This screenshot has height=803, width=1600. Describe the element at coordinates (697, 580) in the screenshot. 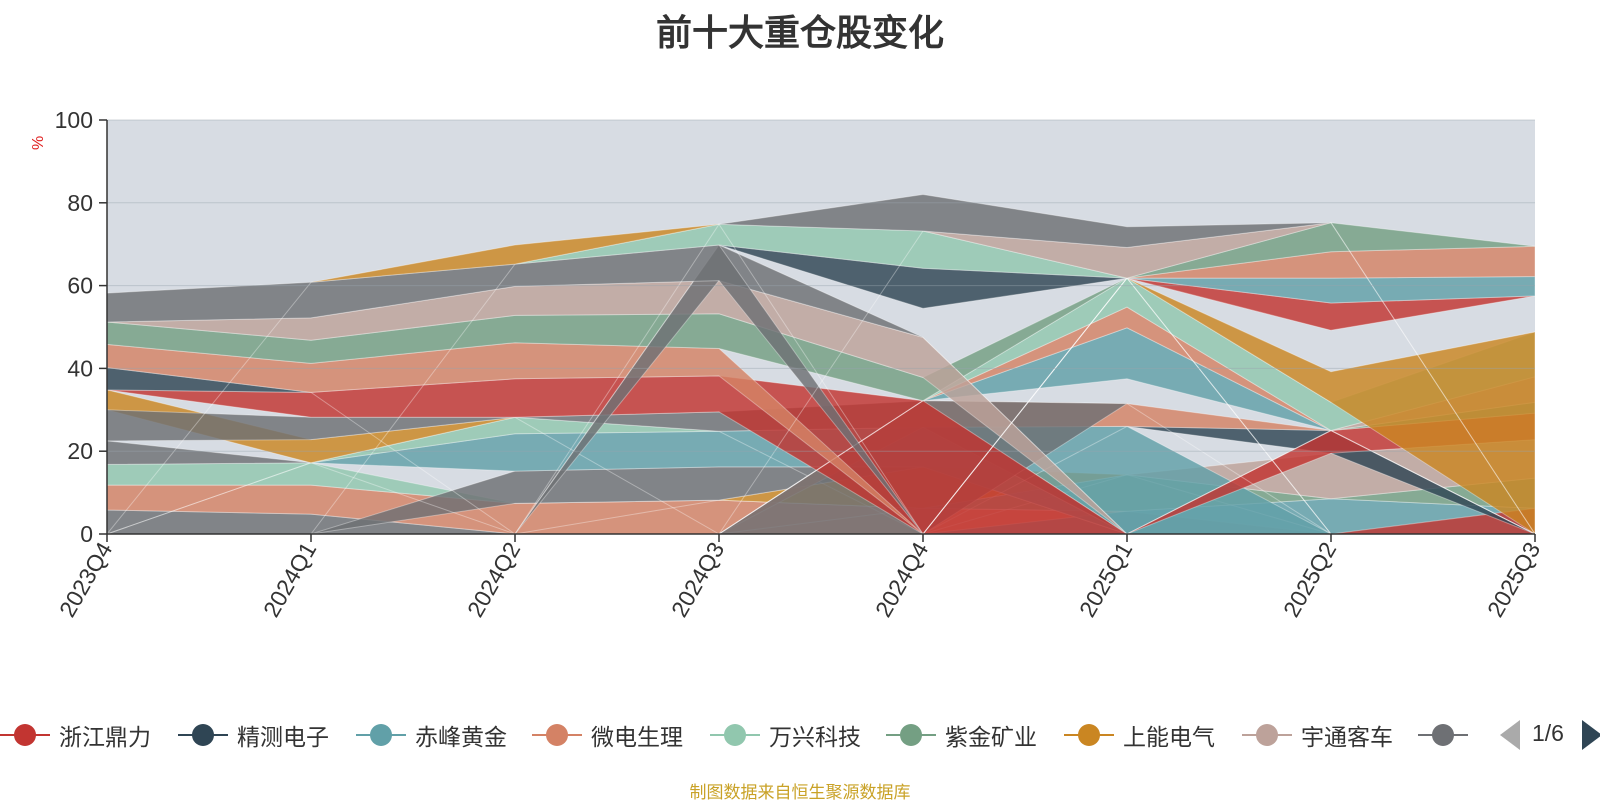

I see `x-tick-label: 2024Q3` at that location.